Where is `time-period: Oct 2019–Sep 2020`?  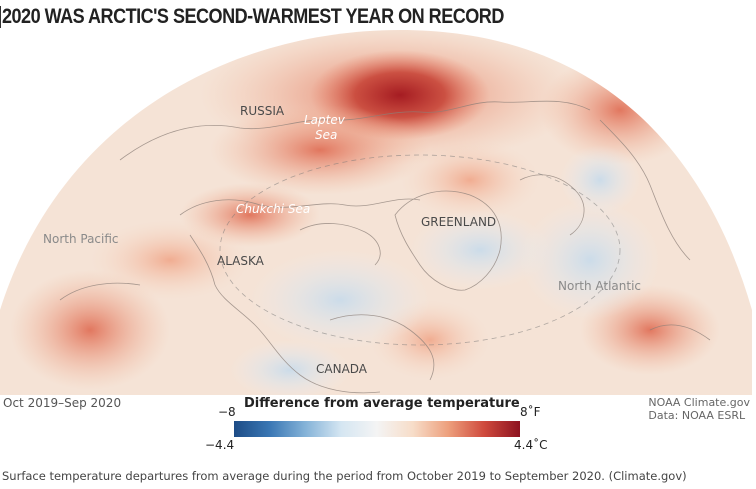
time-period: Oct 2019–Sep 2020 is located at coordinates (62, 403).